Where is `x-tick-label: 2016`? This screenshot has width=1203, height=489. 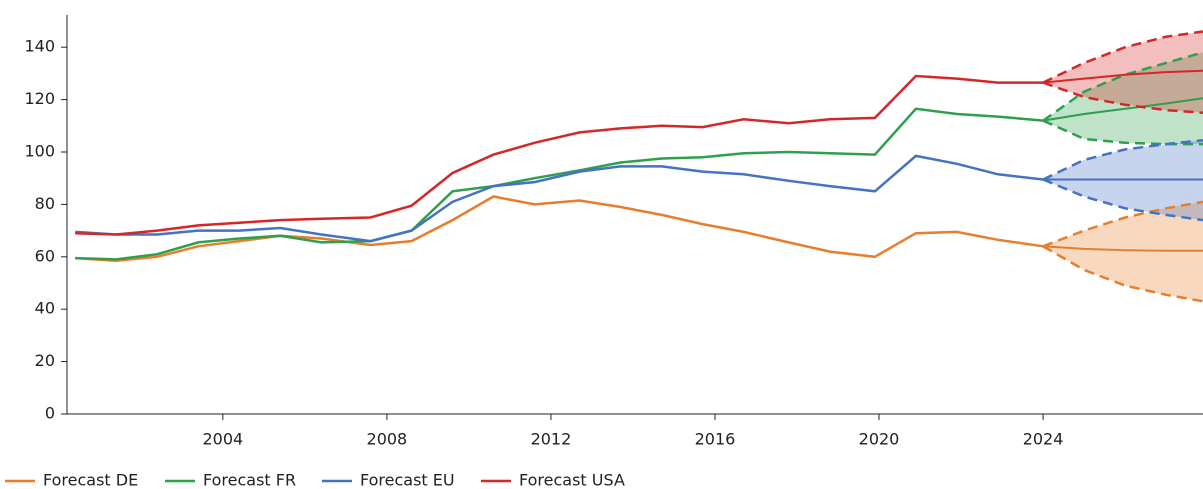 x-tick-label: 2016 is located at coordinates (715, 439).